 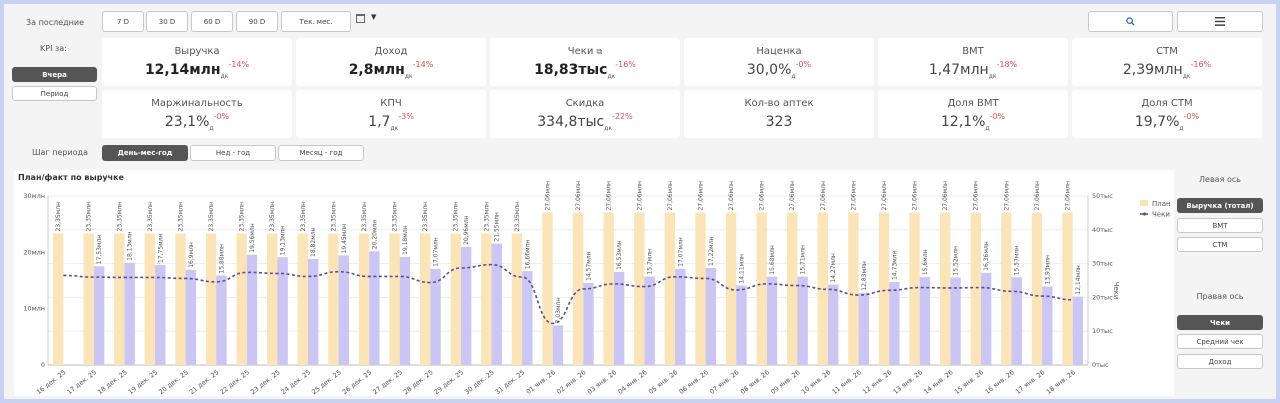 I want to click on kpi-card-2: Чеки ⧉ 18,83тысдк-16%, so click(x=585, y=62).